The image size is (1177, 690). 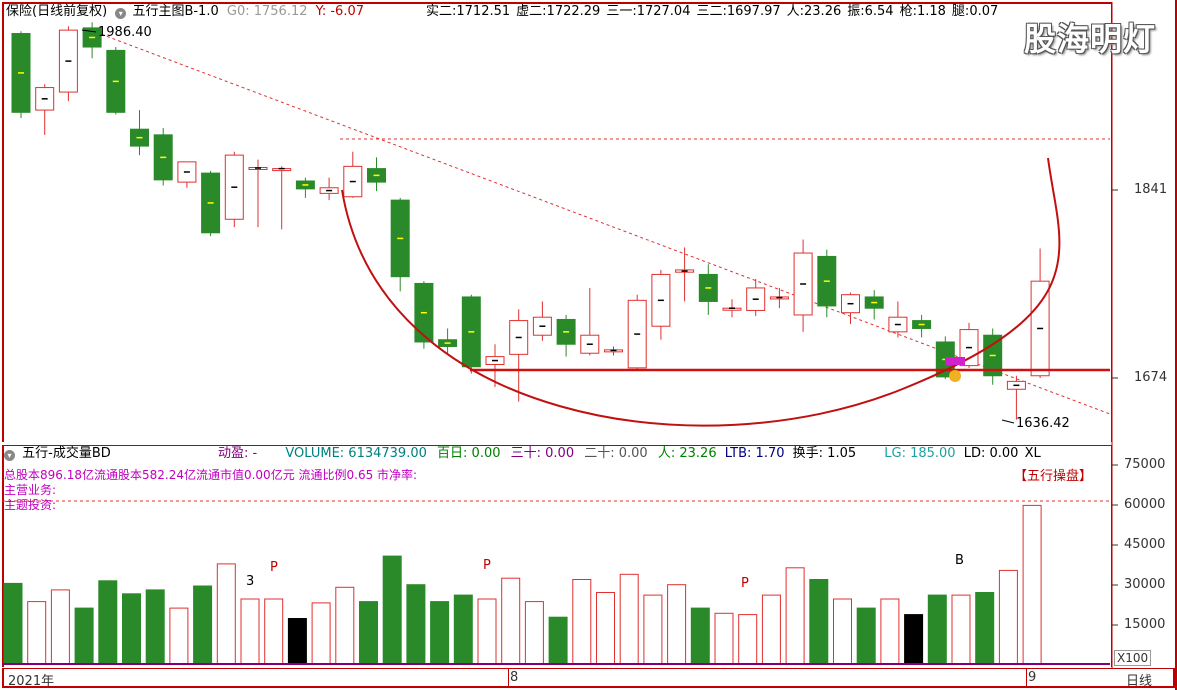 I want to click on indicator-item-label: 枪:, so click(x=908, y=11).